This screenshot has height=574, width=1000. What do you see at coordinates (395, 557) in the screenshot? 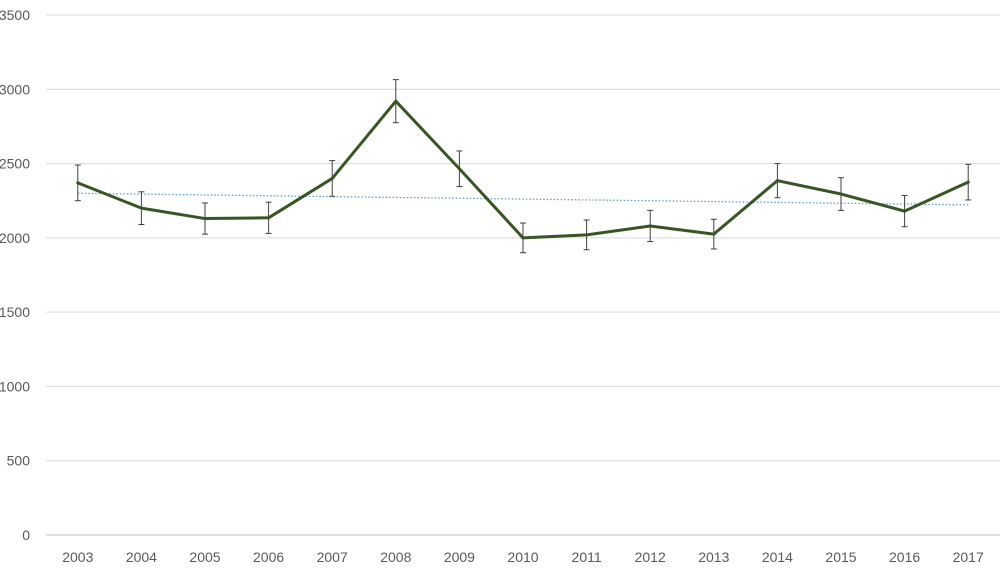
I see `x-tick-label: 2008` at bounding box center [395, 557].